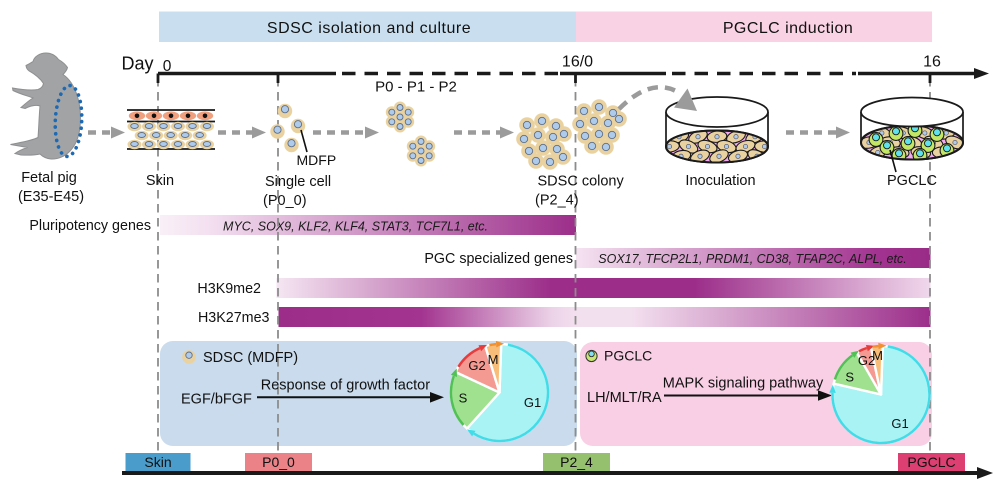 This screenshot has height=485, width=998. What do you see at coordinates (90, 226) in the screenshot?
I see `svg-text: Pluripotency genes` at bounding box center [90, 226].